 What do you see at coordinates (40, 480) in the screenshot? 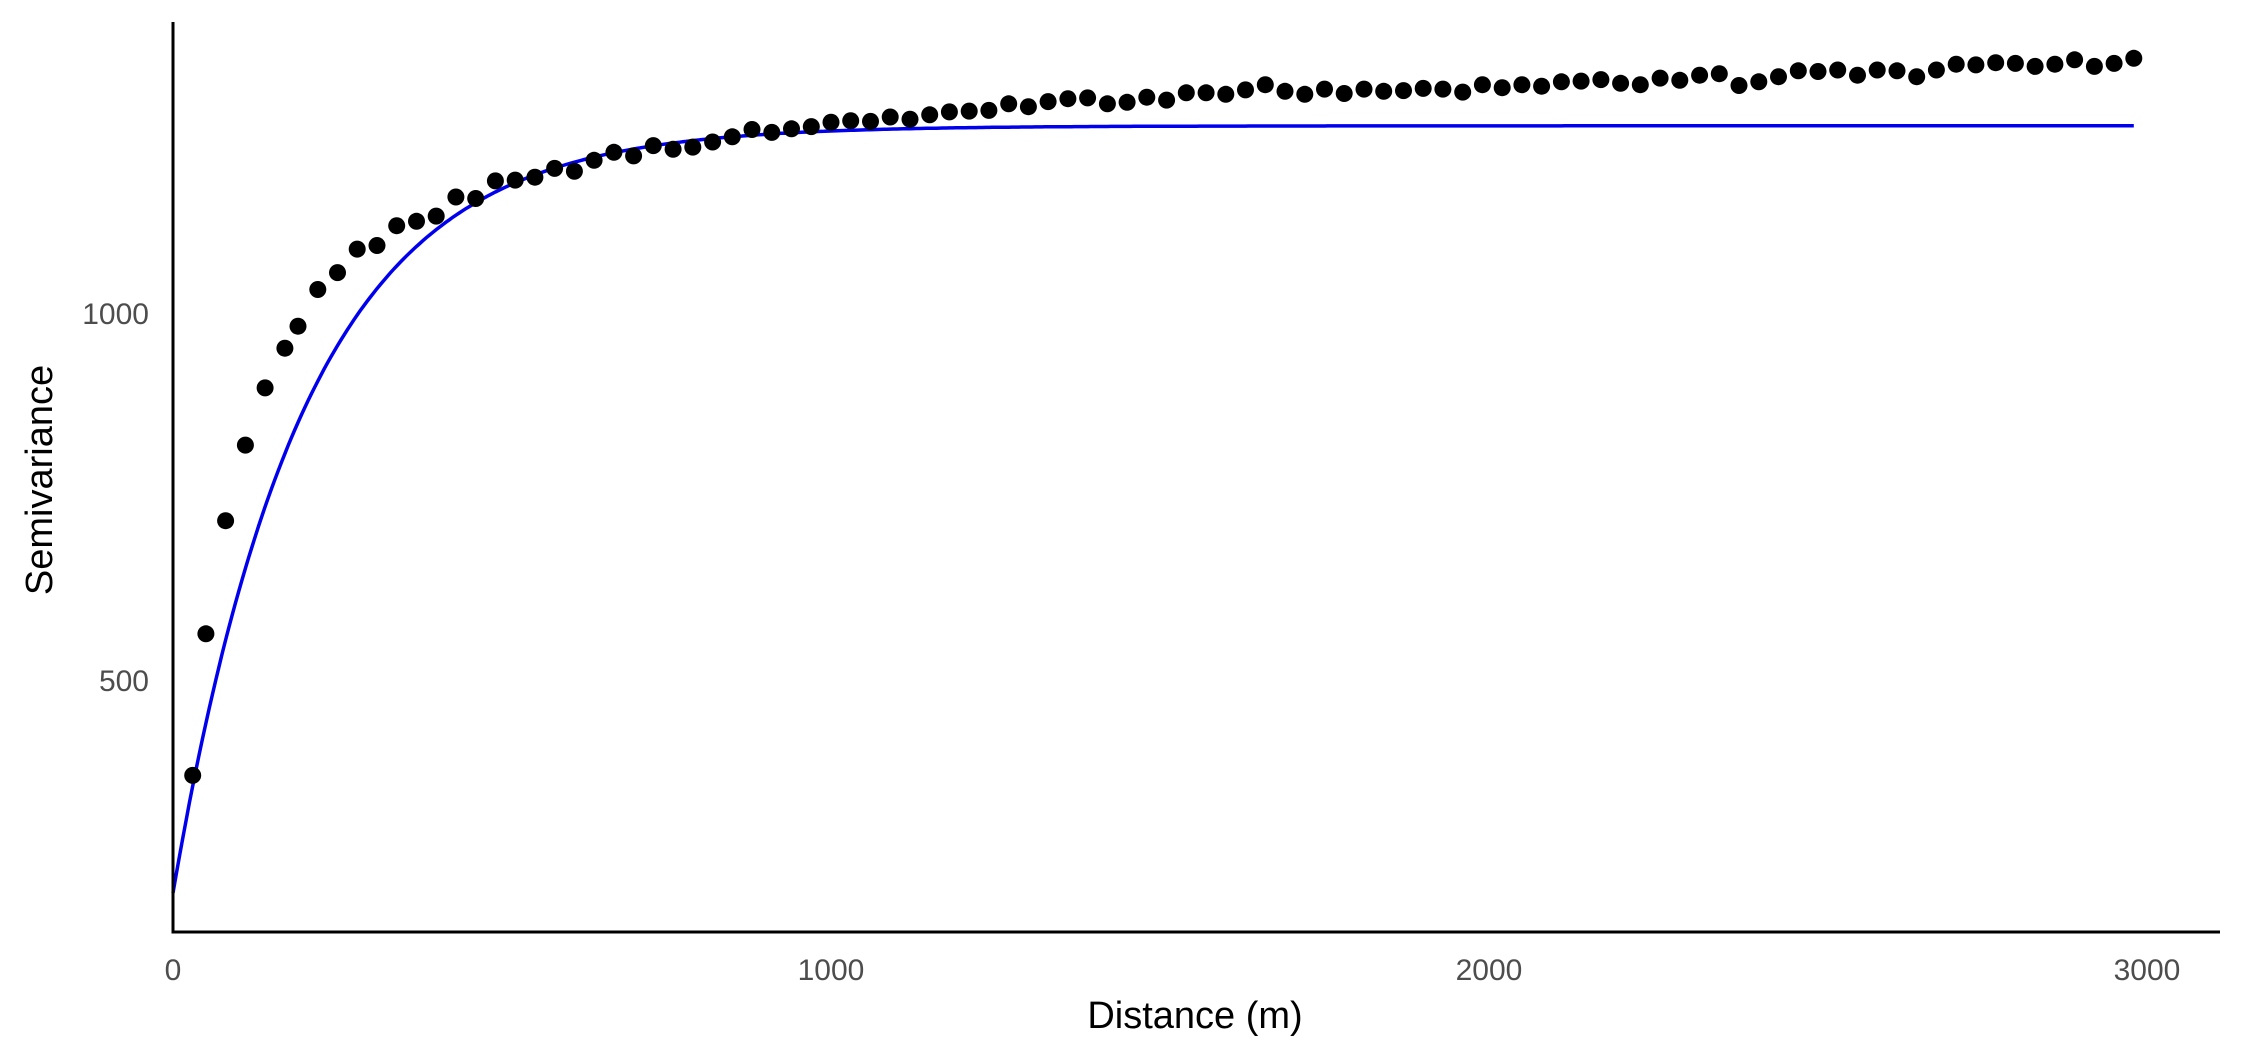
I see `y-axis-title: Semivariance` at bounding box center [40, 480].